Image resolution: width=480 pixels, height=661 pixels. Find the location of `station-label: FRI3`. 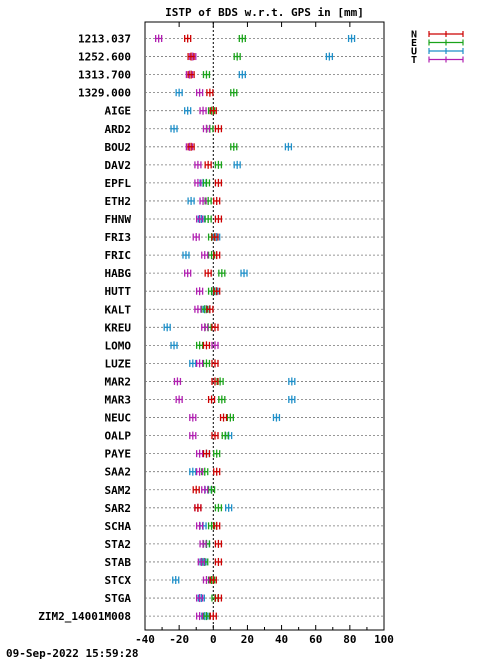

station-label: FRI3 is located at coordinates (118, 237).